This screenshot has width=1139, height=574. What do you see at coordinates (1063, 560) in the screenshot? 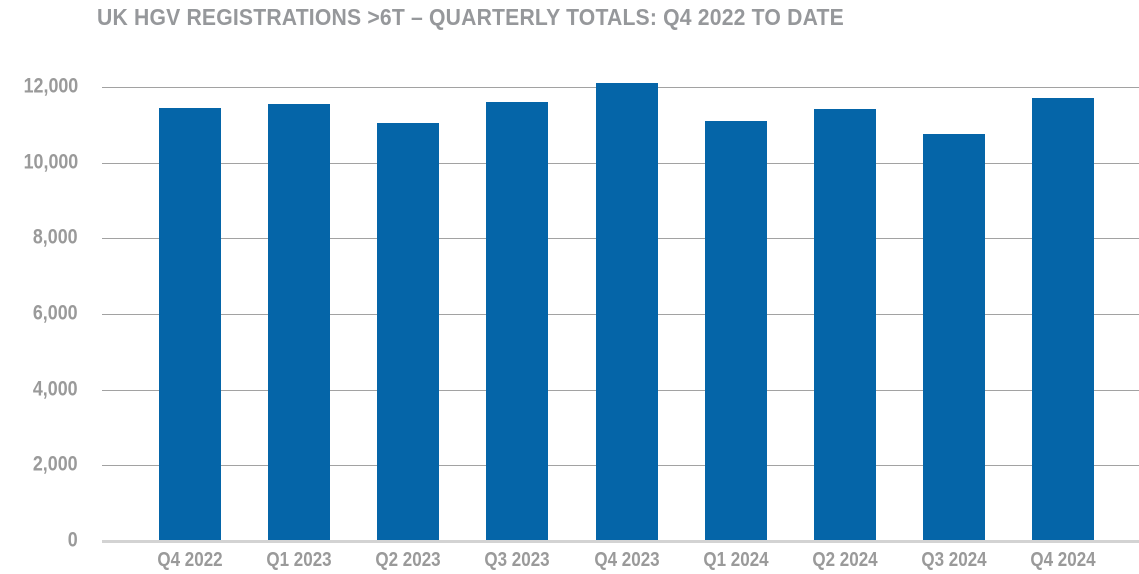
I see `x-tick-label: Q4 2024` at bounding box center [1063, 560].